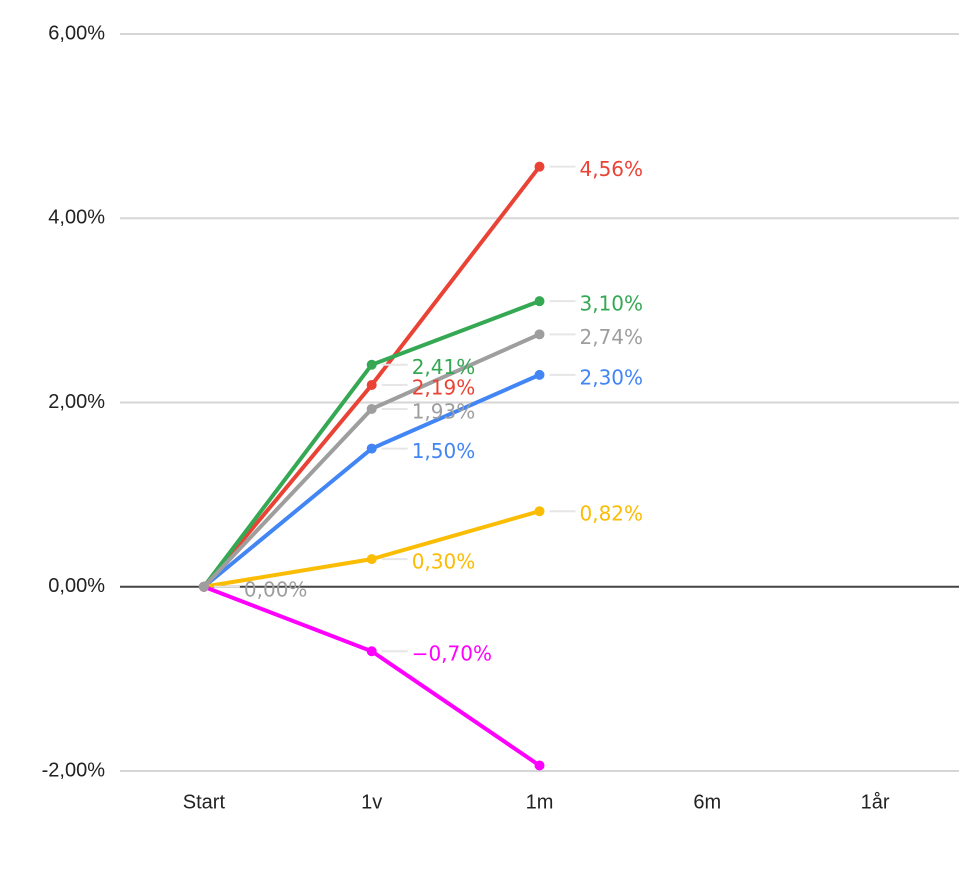  Describe the element at coordinates (452, 654) in the screenshot. I see `data-label: −0,70%` at that location.